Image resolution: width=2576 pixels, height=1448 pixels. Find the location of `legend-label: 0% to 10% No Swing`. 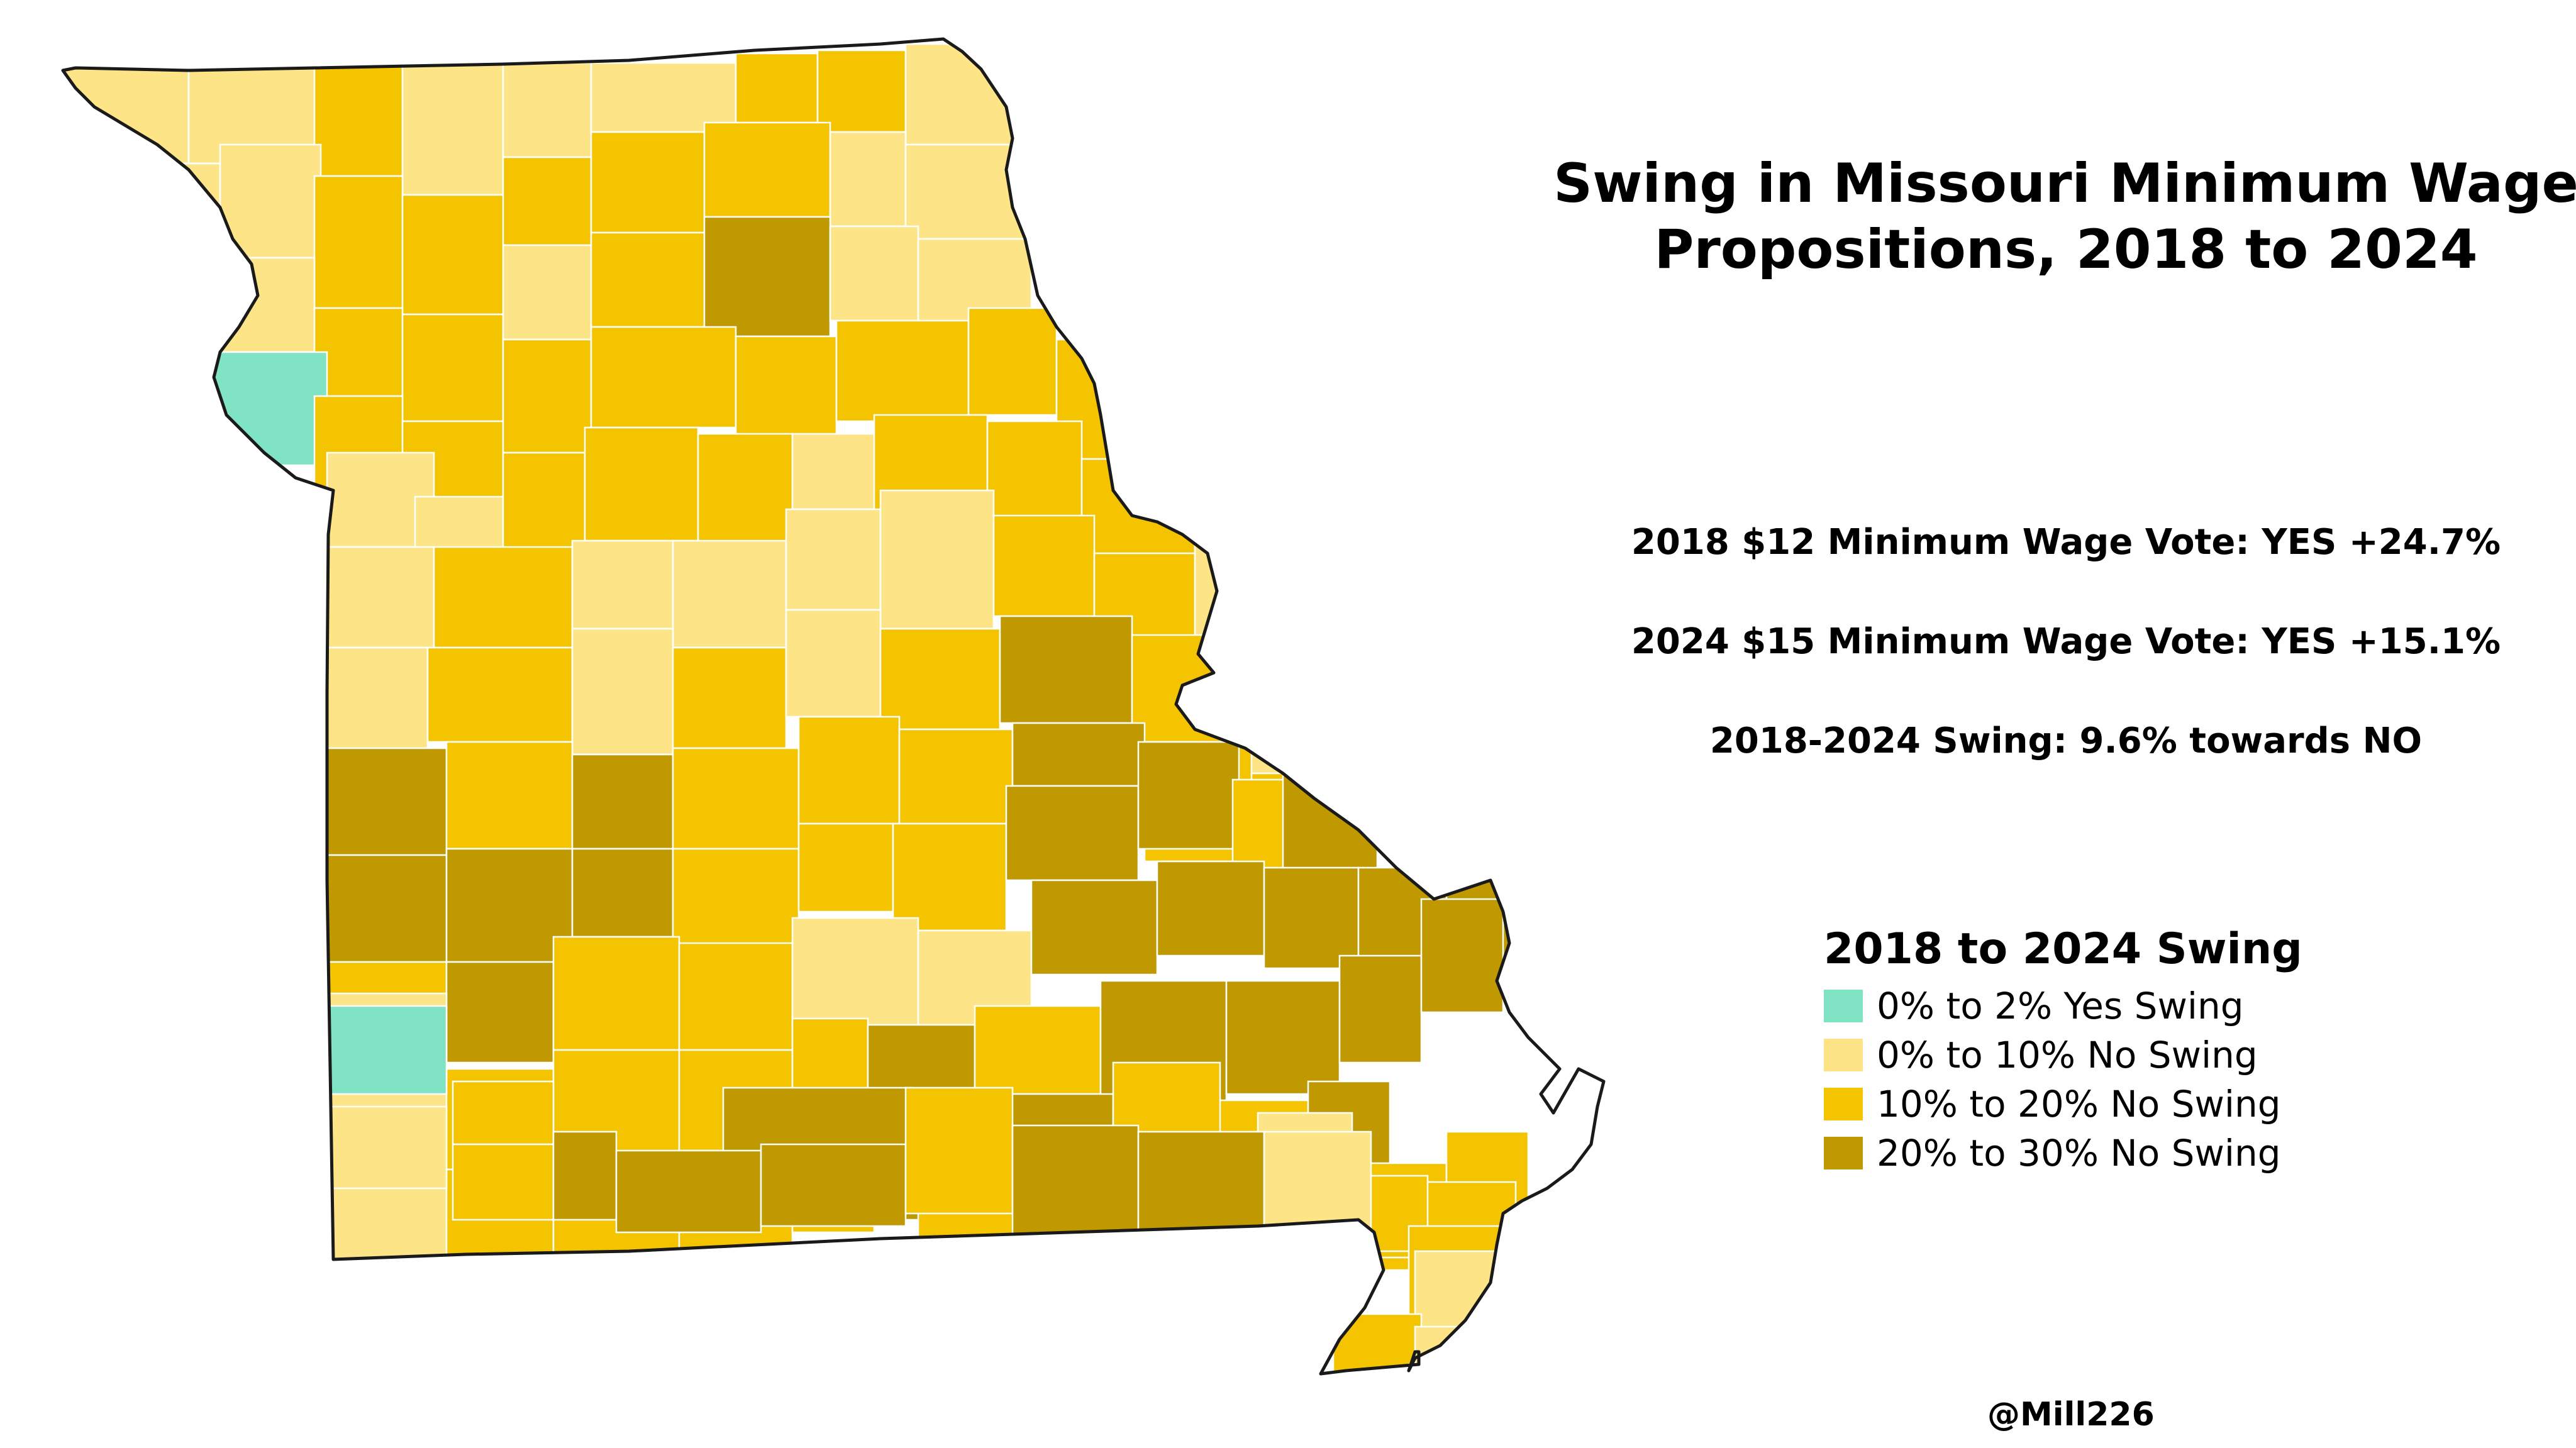

legend-label: 0% to 10% No Swing is located at coordinates (2067, 1055).